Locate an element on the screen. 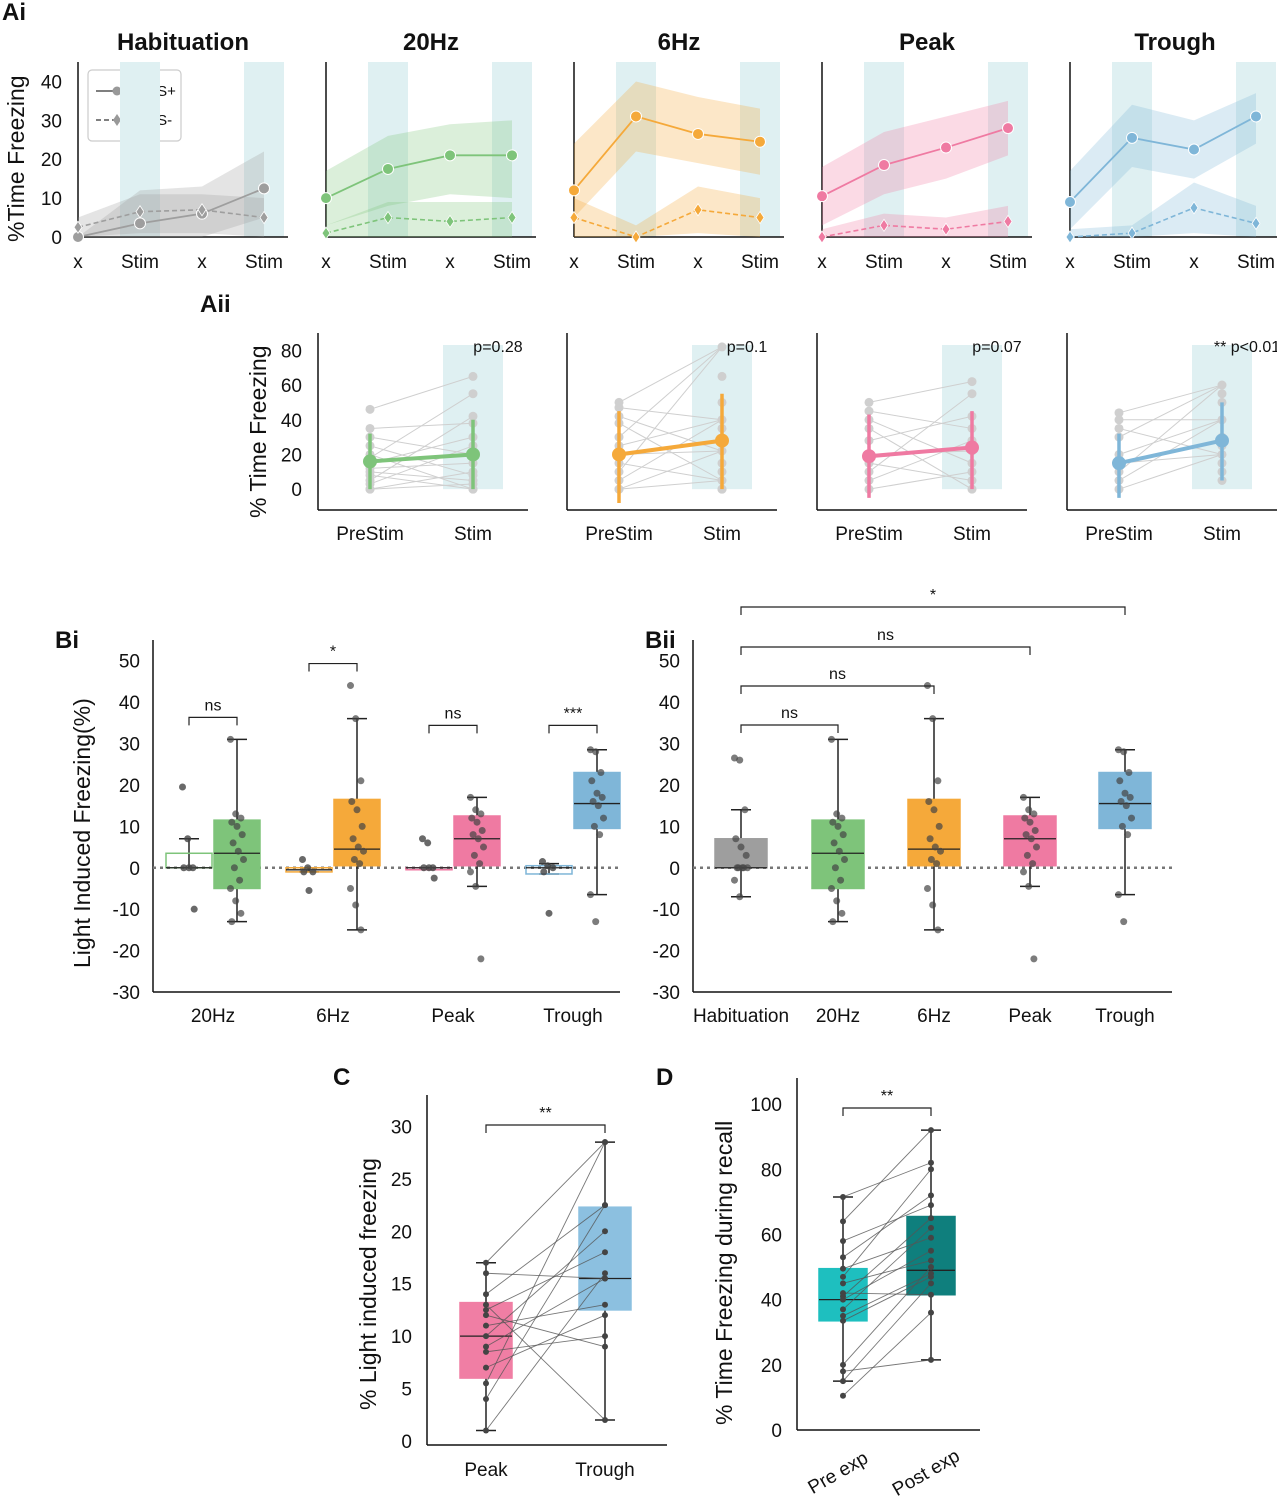 The image size is (1277, 1500). bii-ytick: -20 is located at coordinates (666, 952).